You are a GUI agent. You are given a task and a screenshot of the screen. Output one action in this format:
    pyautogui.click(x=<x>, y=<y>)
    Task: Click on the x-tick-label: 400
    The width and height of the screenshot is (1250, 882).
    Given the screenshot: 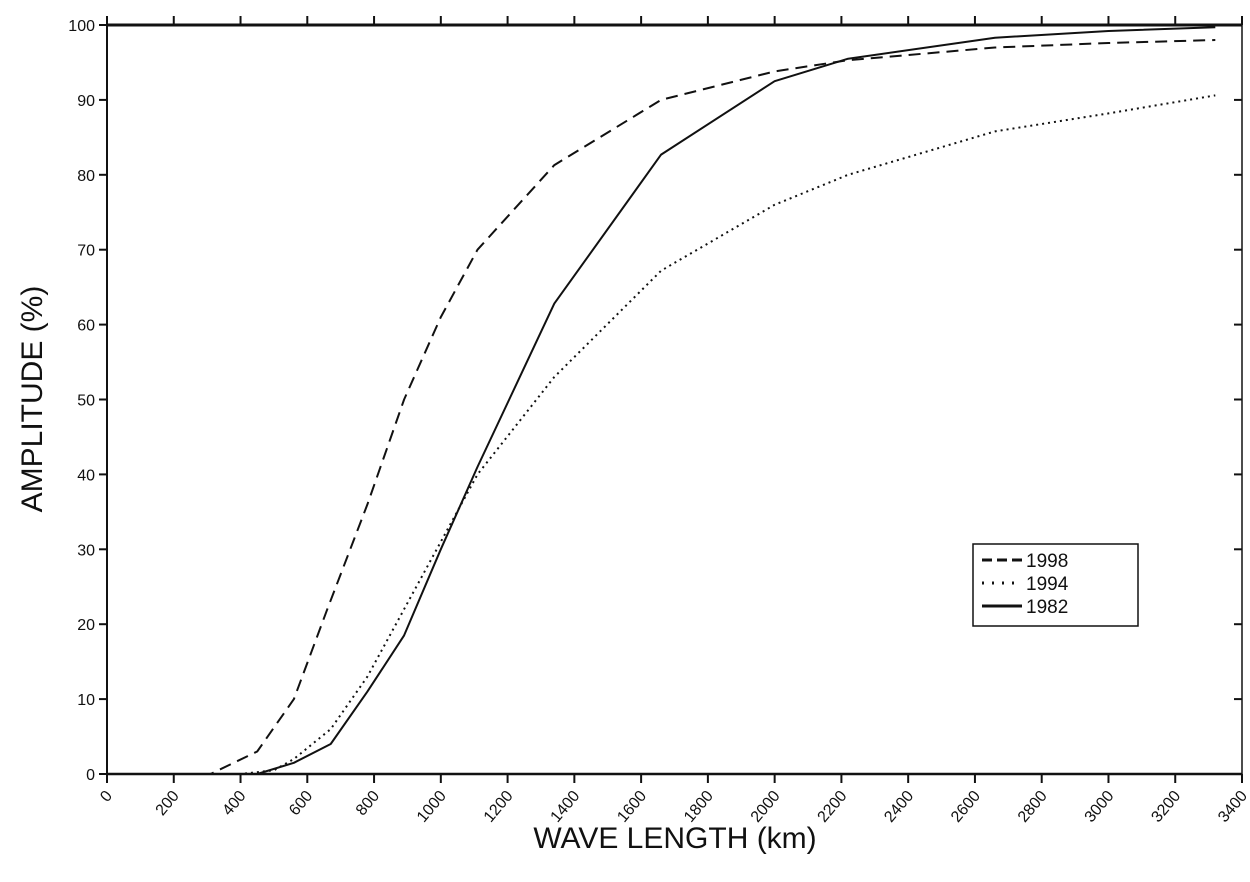 What is the action you would take?
    pyautogui.click(x=234, y=803)
    